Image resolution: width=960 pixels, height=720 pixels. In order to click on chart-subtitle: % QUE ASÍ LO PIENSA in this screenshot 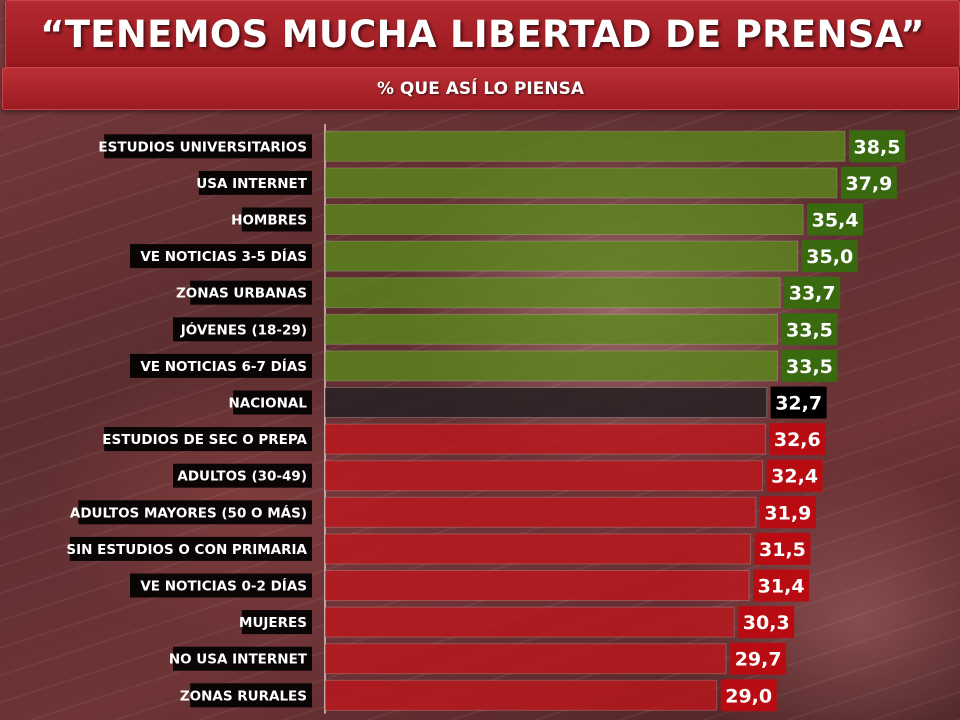, I will do `click(480, 88)`.